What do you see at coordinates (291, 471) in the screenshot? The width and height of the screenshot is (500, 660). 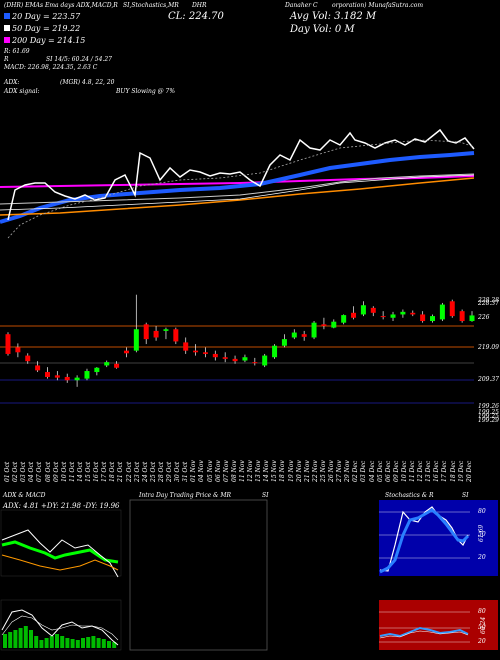 I see `date-label: 19 Nov` at bounding box center [291, 471].